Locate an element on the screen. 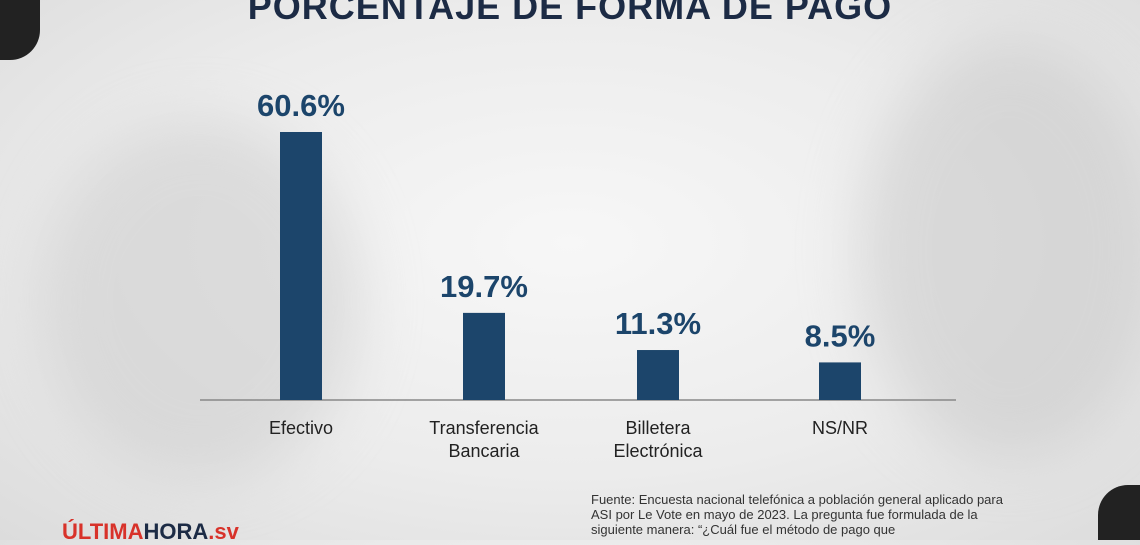 This screenshot has height=545, width=1140. brand-logo: ÚLTIMAHORA.sv is located at coordinates (150, 532).